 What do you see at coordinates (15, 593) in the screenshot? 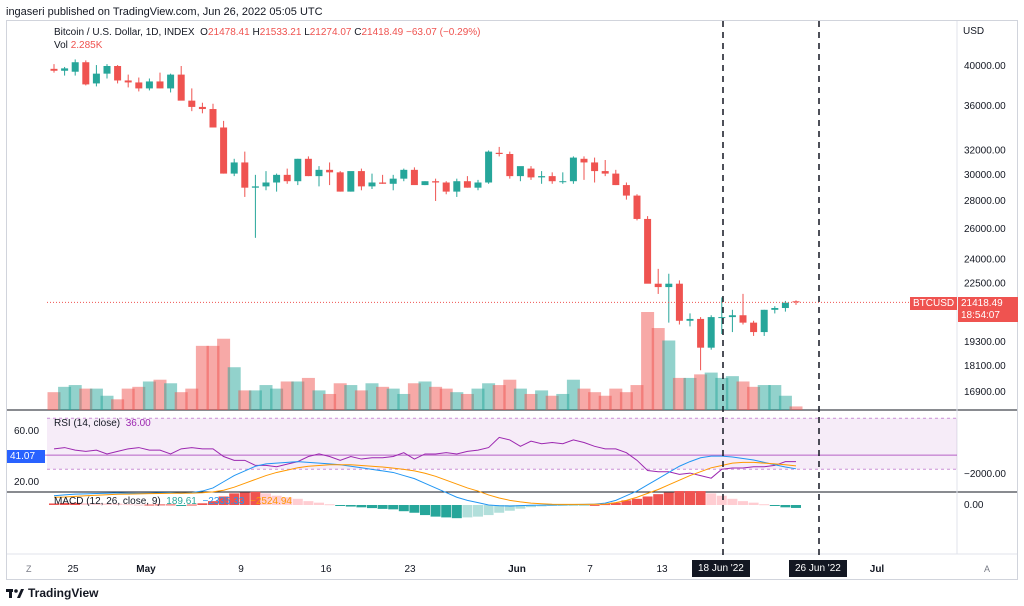
I see `tradingview-logo-icon` at bounding box center [15, 593].